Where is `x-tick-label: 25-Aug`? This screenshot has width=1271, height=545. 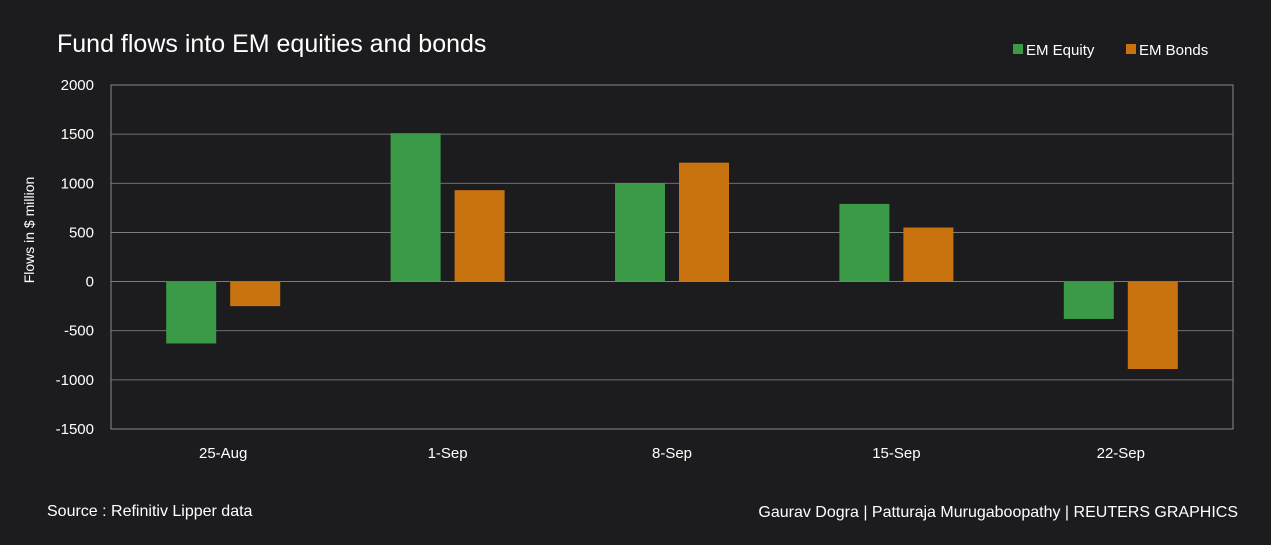 x-tick-label: 25-Aug is located at coordinates (223, 453).